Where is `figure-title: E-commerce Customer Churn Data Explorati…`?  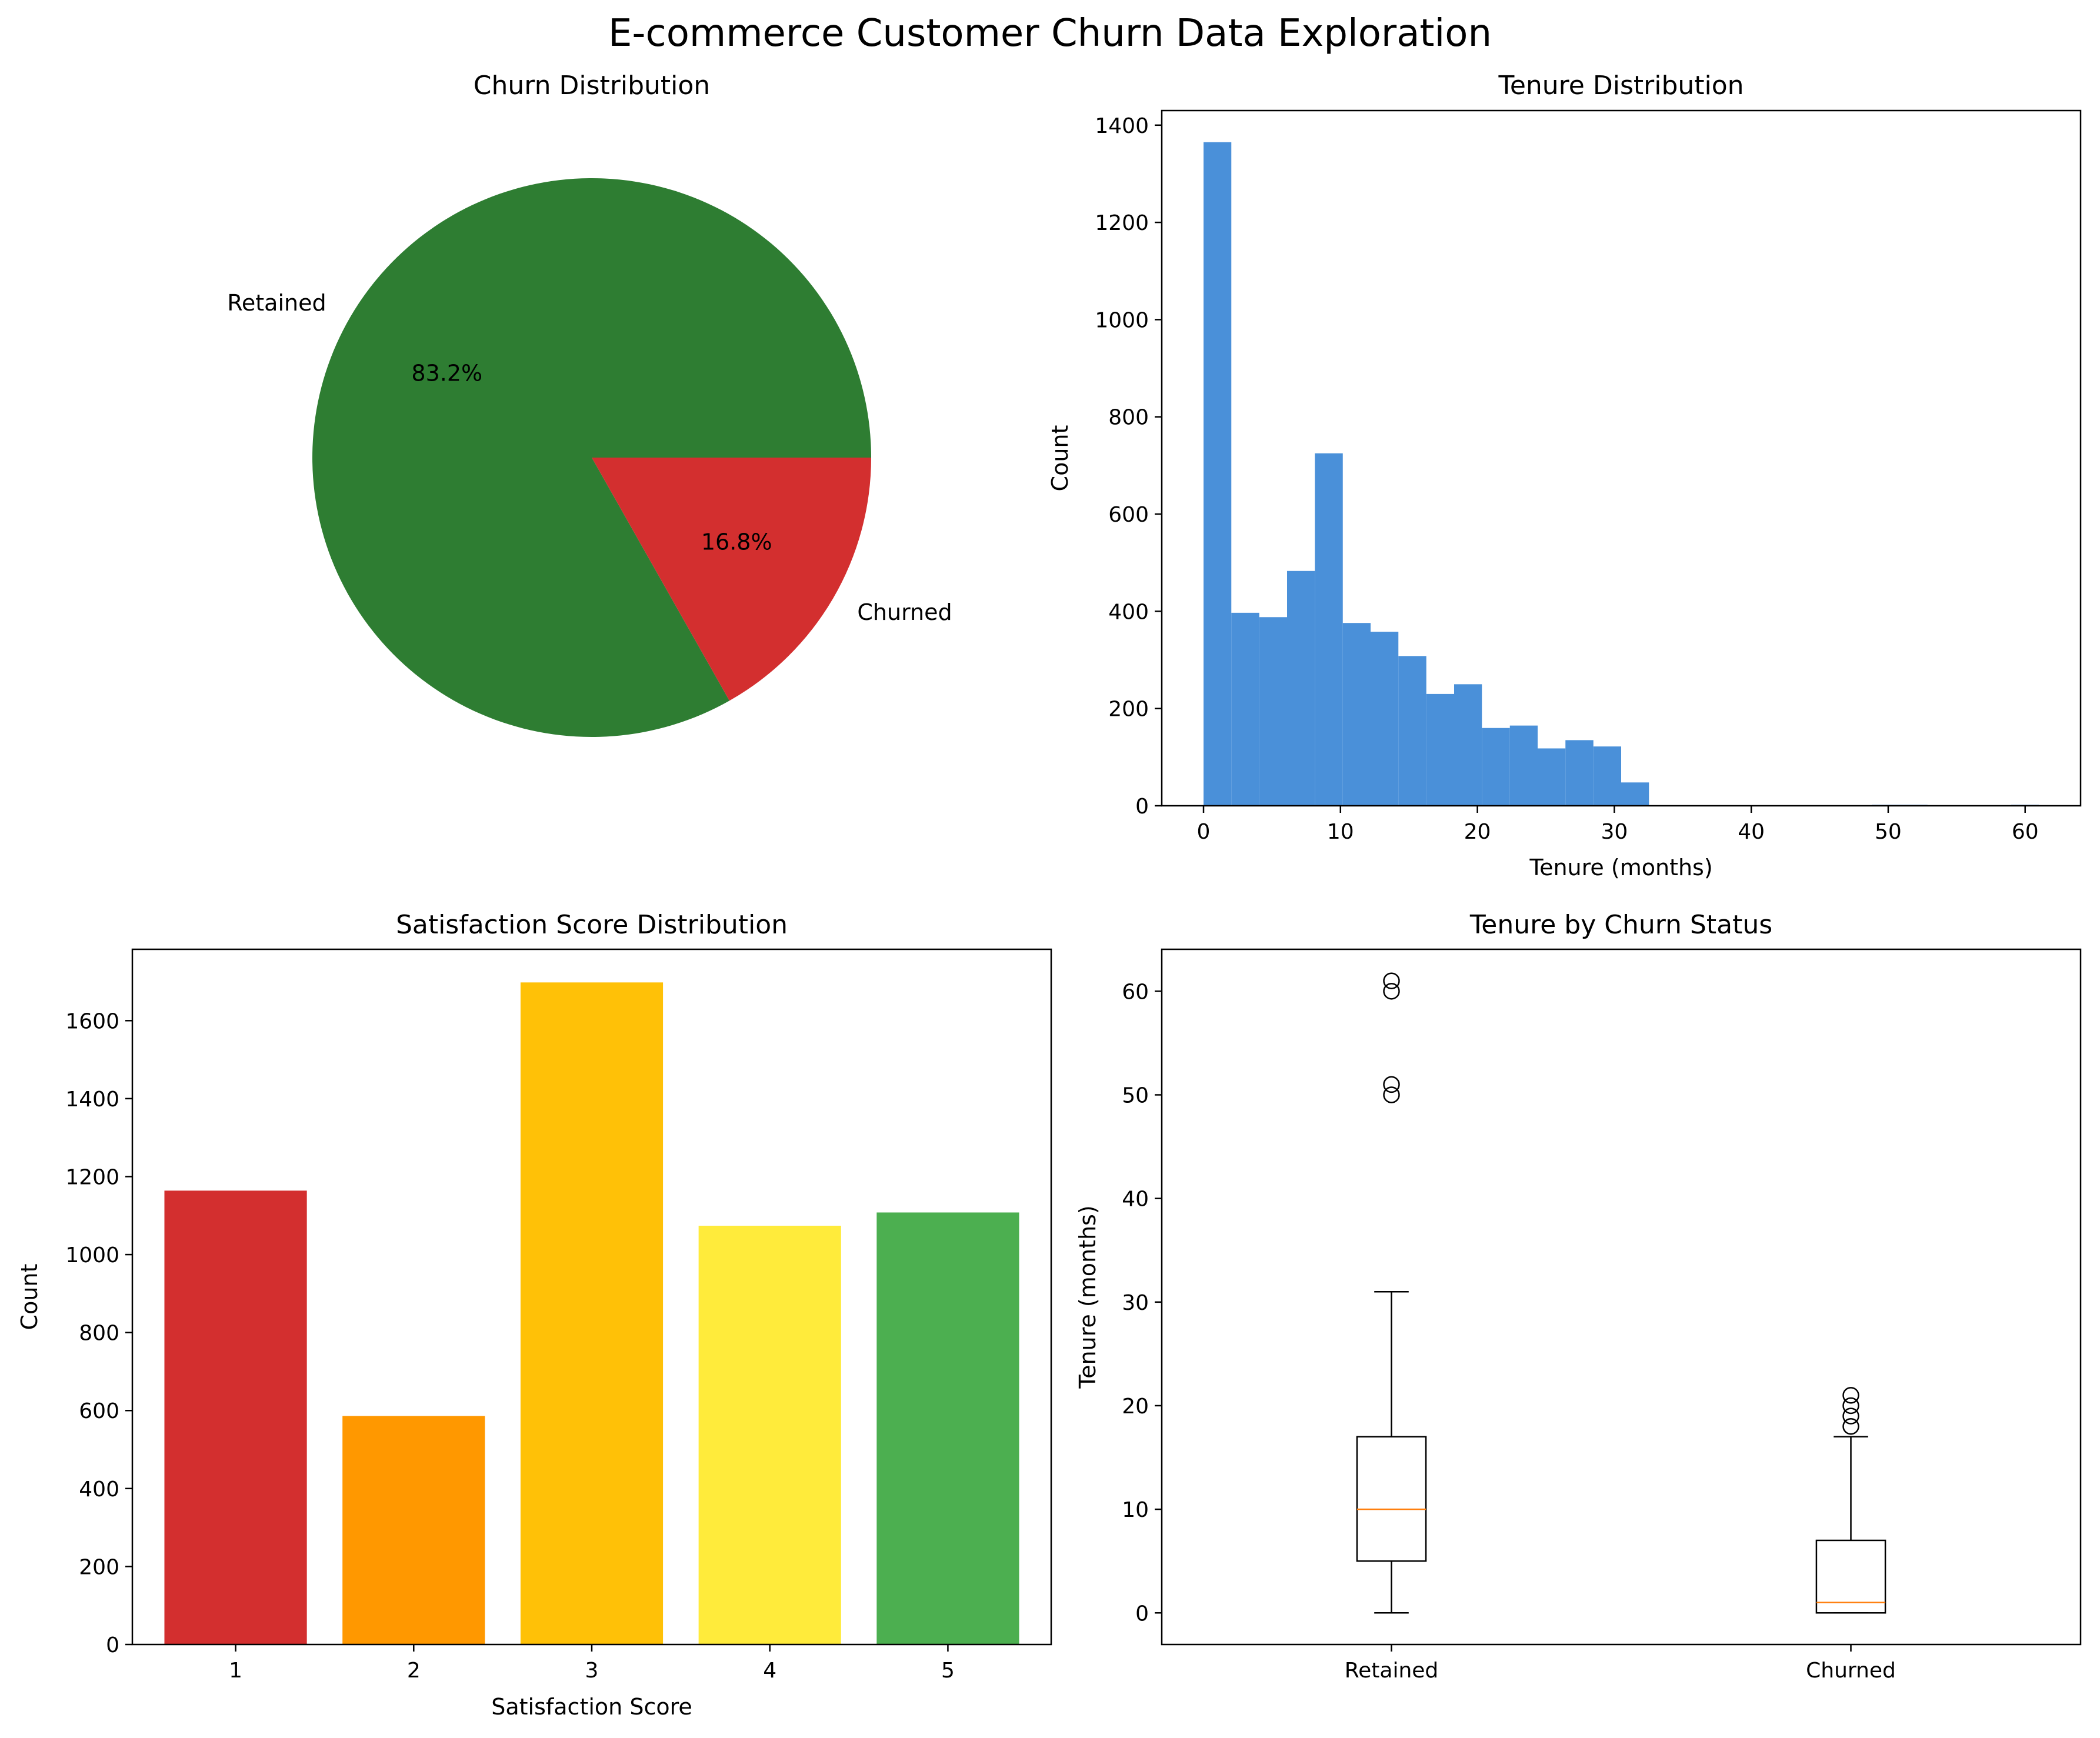 figure-title: E-commerce Customer Churn Data Explorati… is located at coordinates (1050, 33).